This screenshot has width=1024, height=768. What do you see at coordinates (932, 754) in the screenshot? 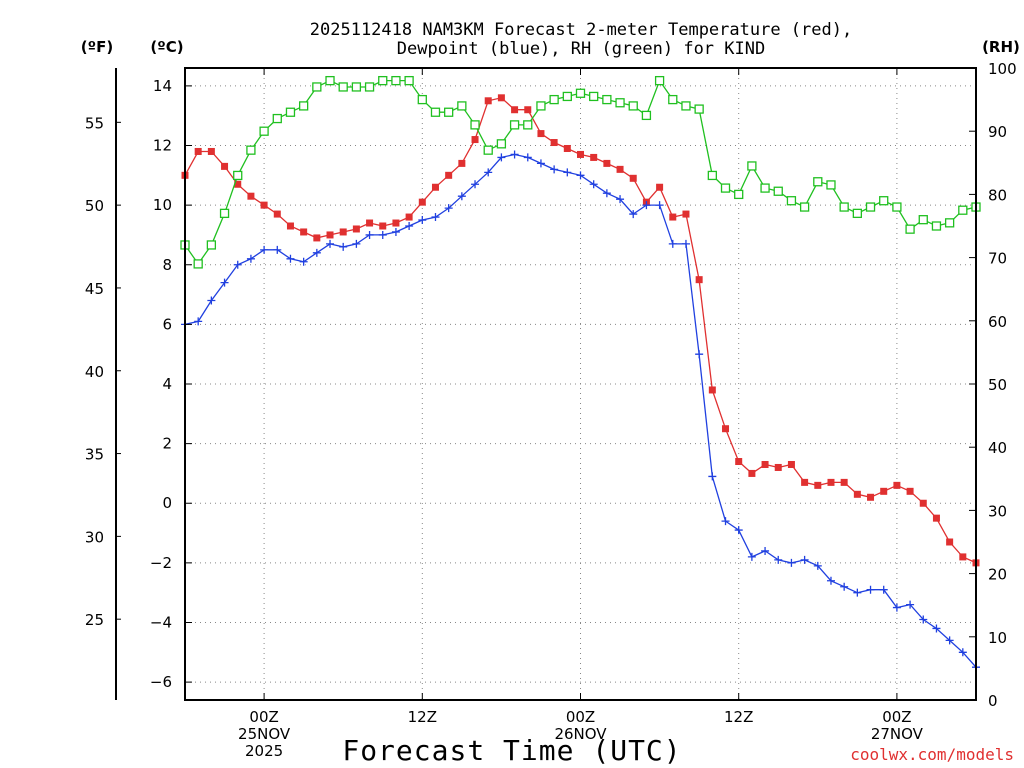
I see `credit-text: coolwx.com/models` at bounding box center [932, 754].